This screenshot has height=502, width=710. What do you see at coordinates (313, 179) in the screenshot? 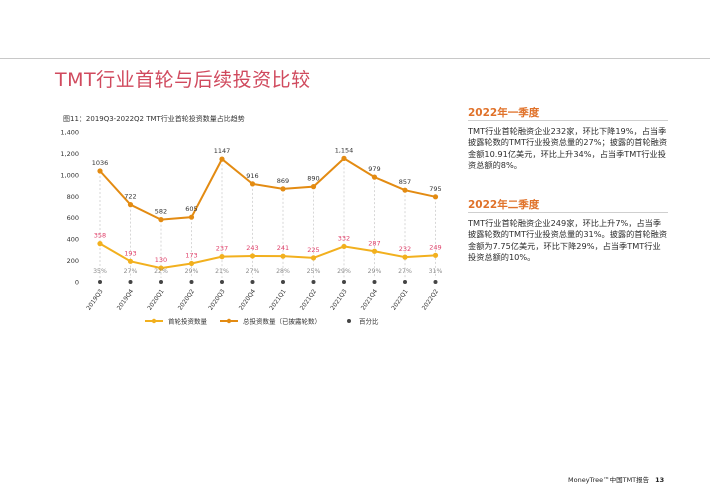
I see `total-data-label: 890` at bounding box center [313, 179].